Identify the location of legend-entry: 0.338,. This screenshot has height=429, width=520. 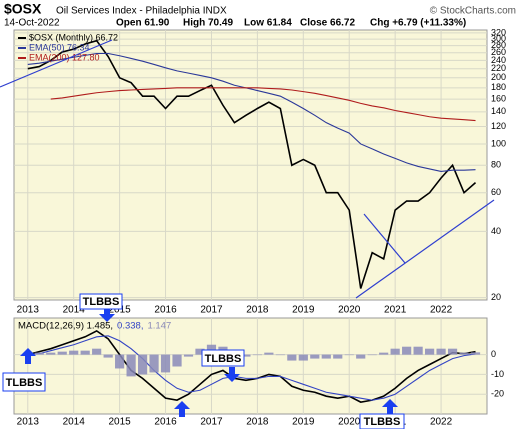
(130, 326).